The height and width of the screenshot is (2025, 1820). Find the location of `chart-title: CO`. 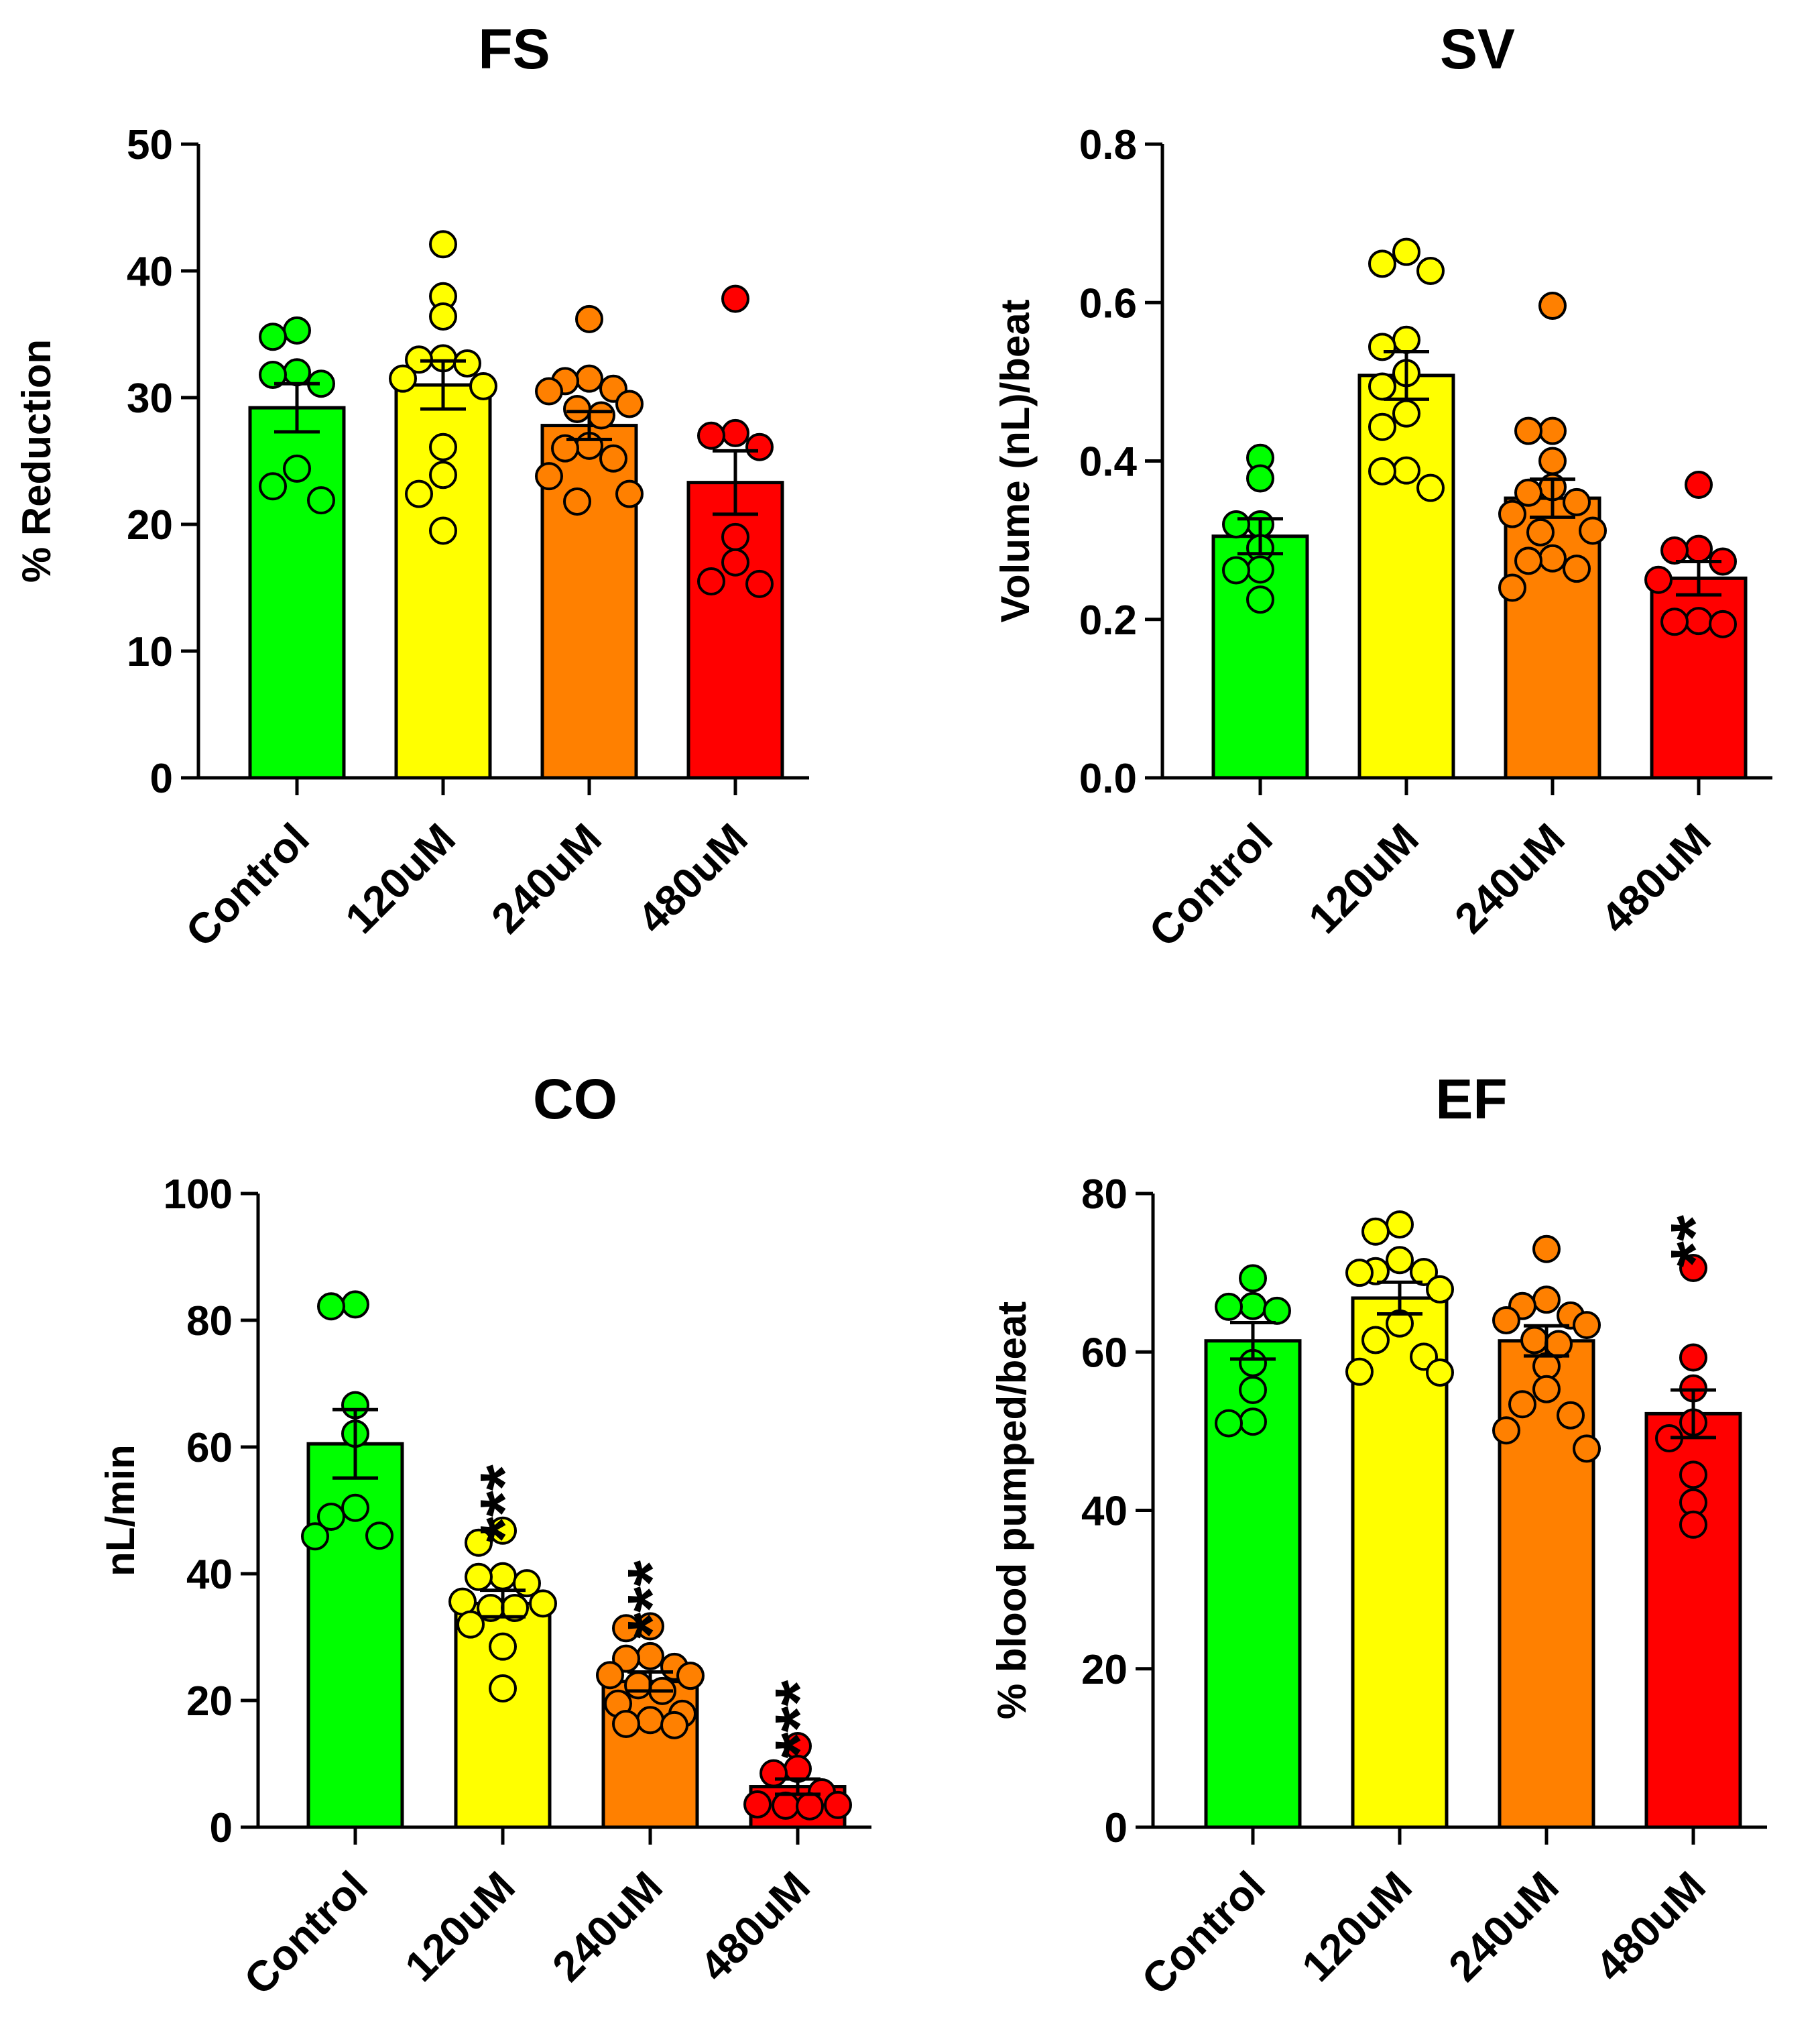

chart-title: CO is located at coordinates (575, 1099).